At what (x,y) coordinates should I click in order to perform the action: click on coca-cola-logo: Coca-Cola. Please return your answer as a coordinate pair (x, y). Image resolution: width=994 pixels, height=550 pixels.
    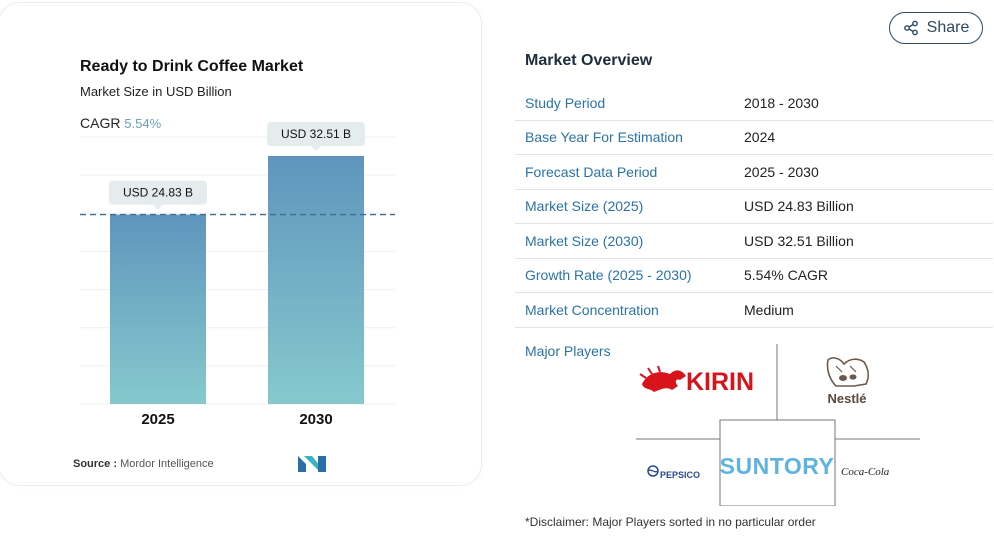
    Looking at the image, I should click on (865, 472).